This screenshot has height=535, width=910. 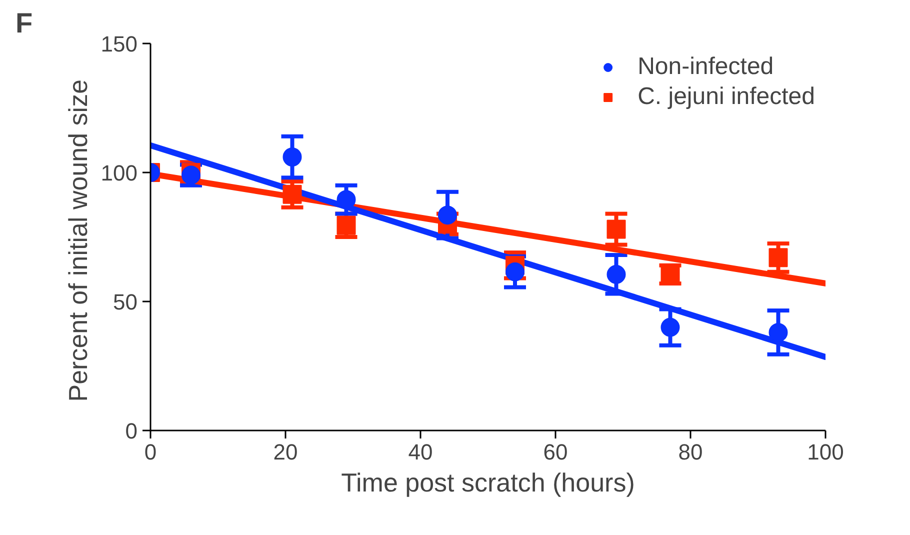 What do you see at coordinates (420, 452) in the screenshot?
I see `x-tick-label: 40` at bounding box center [420, 452].